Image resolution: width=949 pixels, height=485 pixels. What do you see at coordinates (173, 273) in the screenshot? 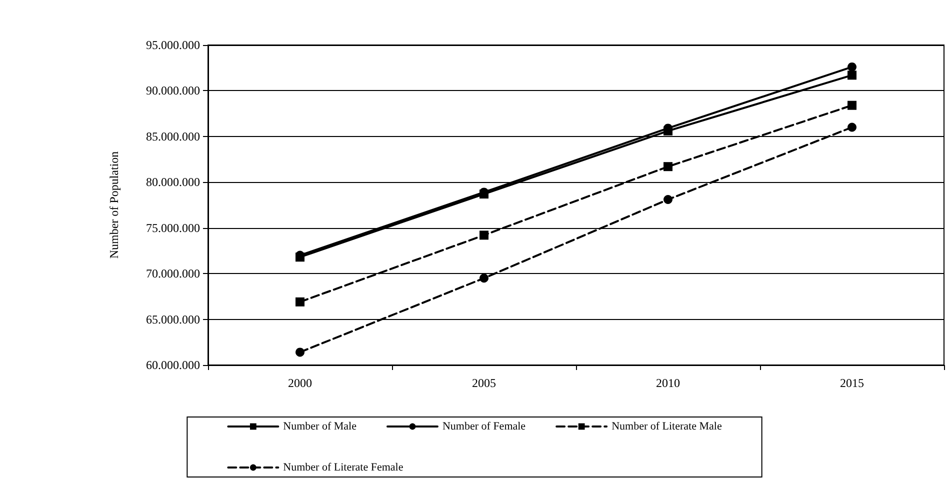
I see `y-tick-label: 70.000.000` at bounding box center [173, 273].